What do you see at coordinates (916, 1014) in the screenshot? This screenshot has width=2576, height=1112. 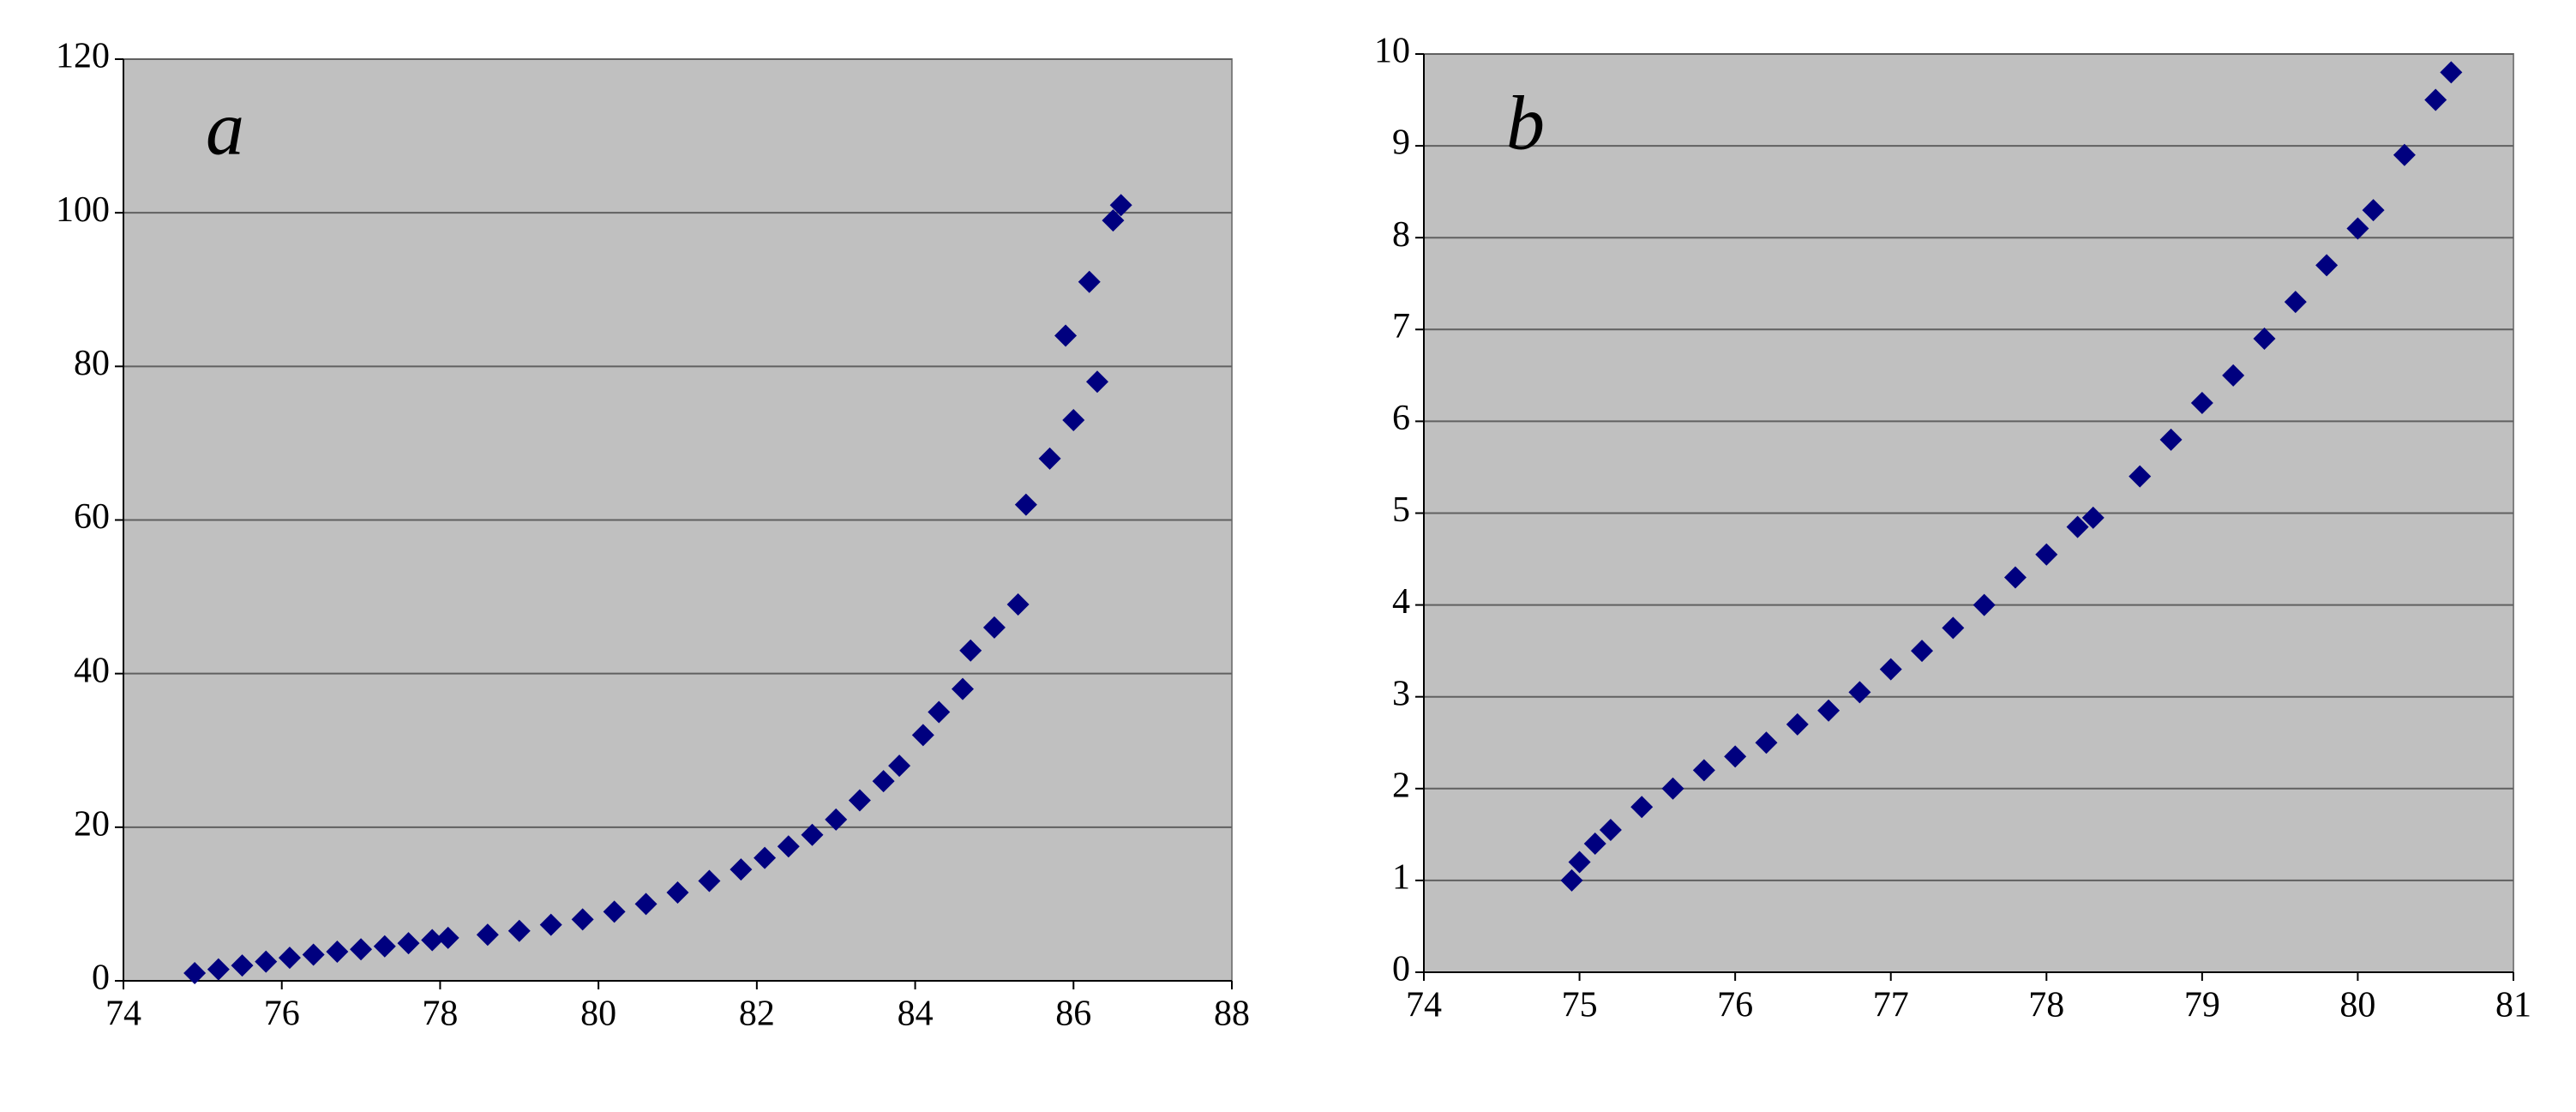 I see `x-tick-label: 84` at bounding box center [916, 1014].